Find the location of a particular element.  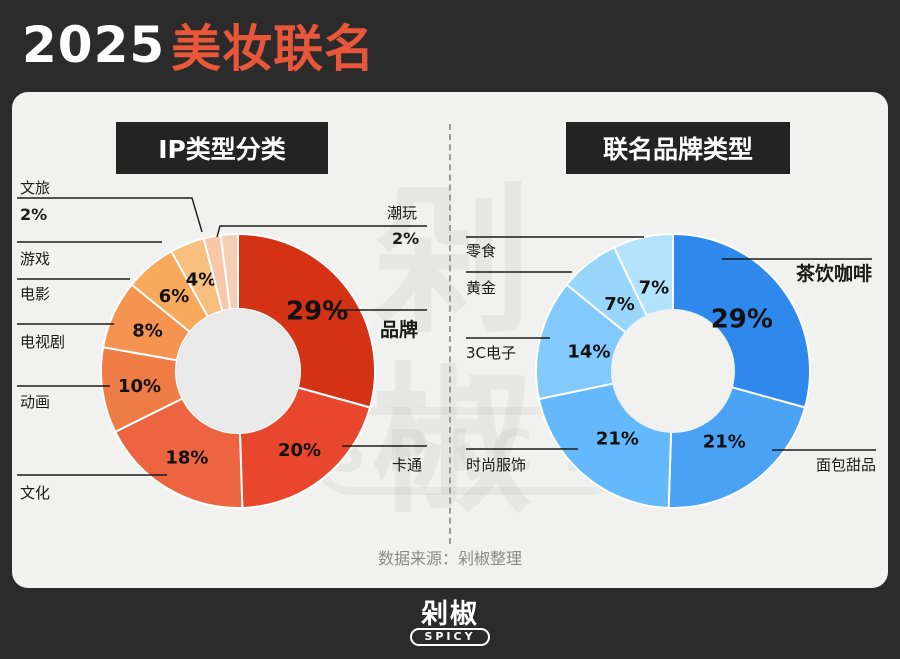

slice-percent-label: 6% is located at coordinates (174, 296).